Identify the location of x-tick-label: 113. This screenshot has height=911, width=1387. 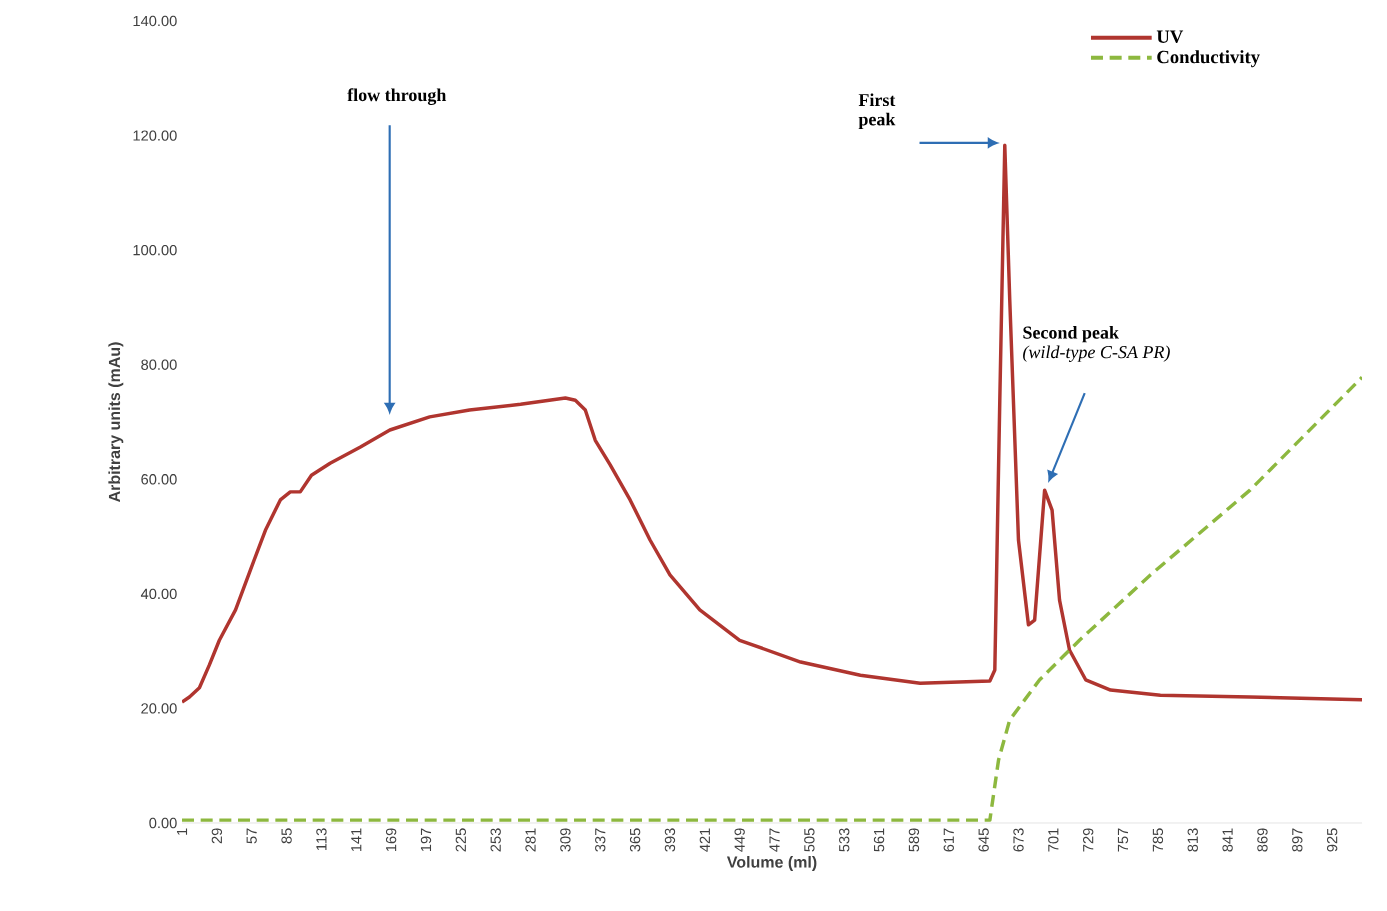
(321, 839).